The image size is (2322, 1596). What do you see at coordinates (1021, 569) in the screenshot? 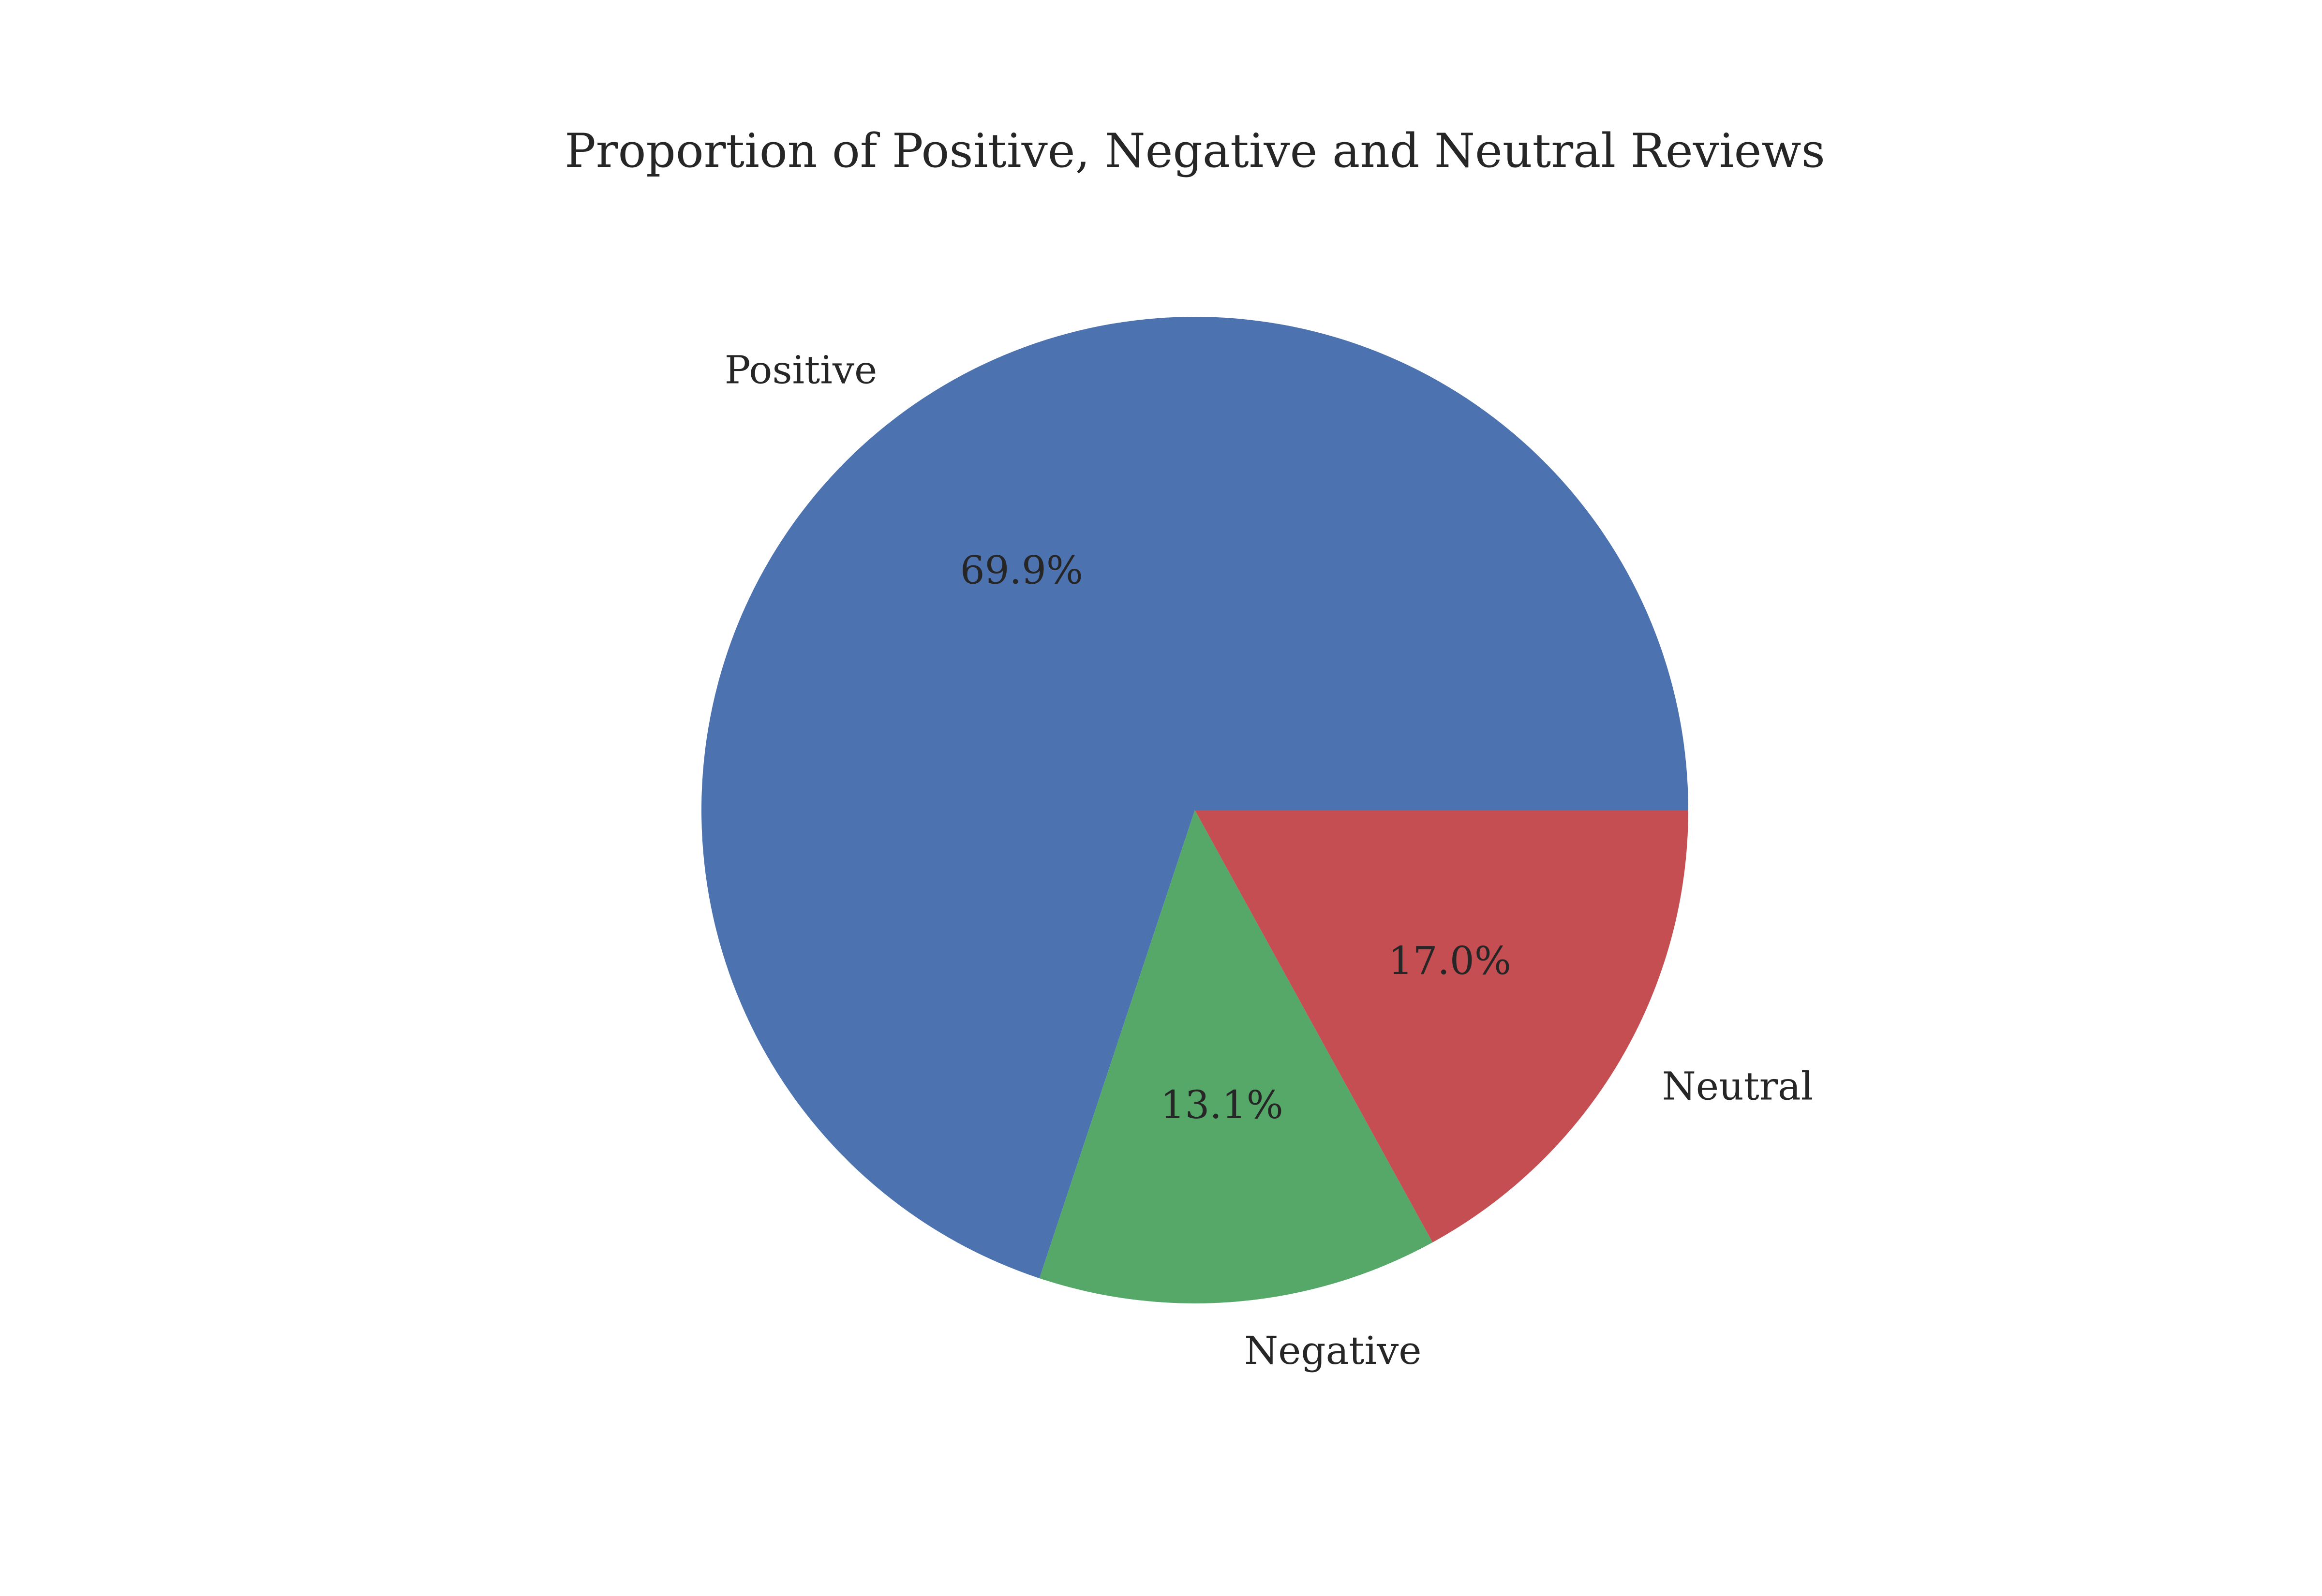
I see `slice-pct-positive: 69.9%` at bounding box center [1021, 569].